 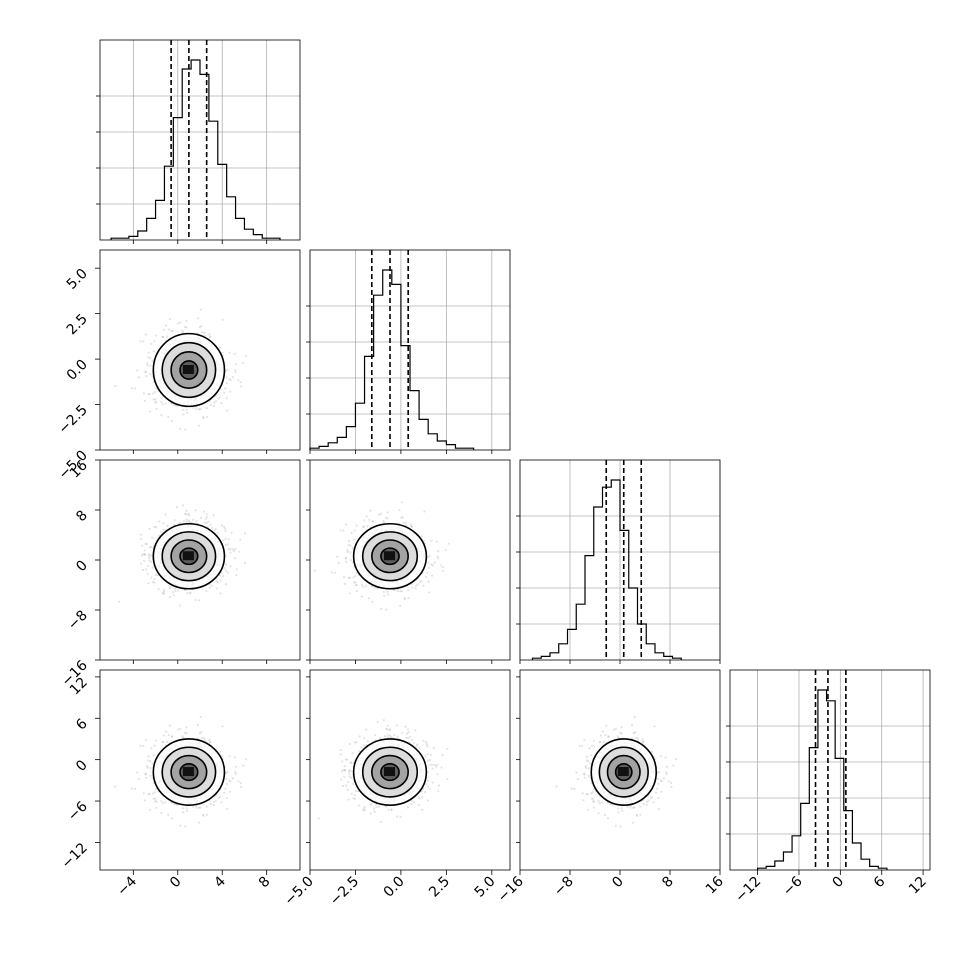 I want to click on histogram-bars, so click(x=822, y=779).